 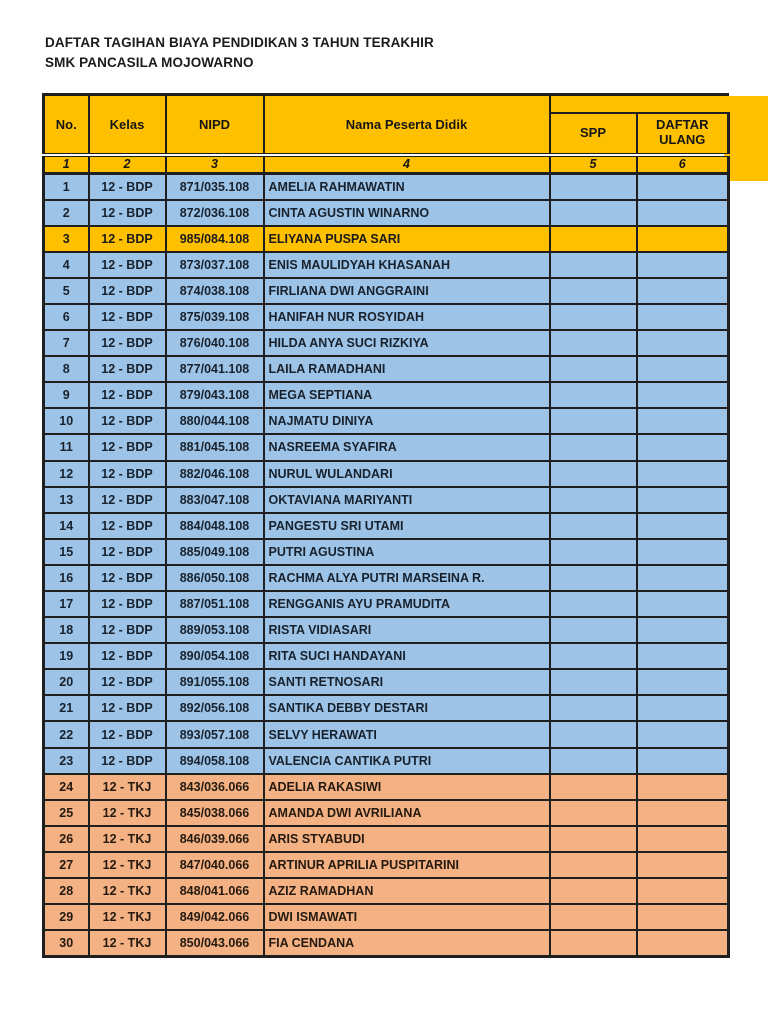 What do you see at coordinates (214, 525) in the screenshot?
I see `cell-nipd: 884/048.108` at bounding box center [214, 525].